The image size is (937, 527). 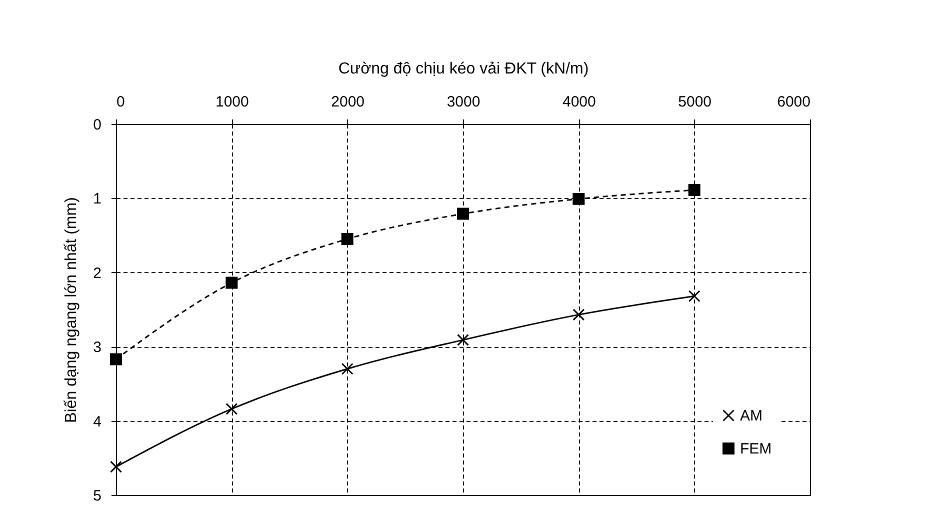 I want to click on y-tick-label: 0, so click(x=97, y=125).